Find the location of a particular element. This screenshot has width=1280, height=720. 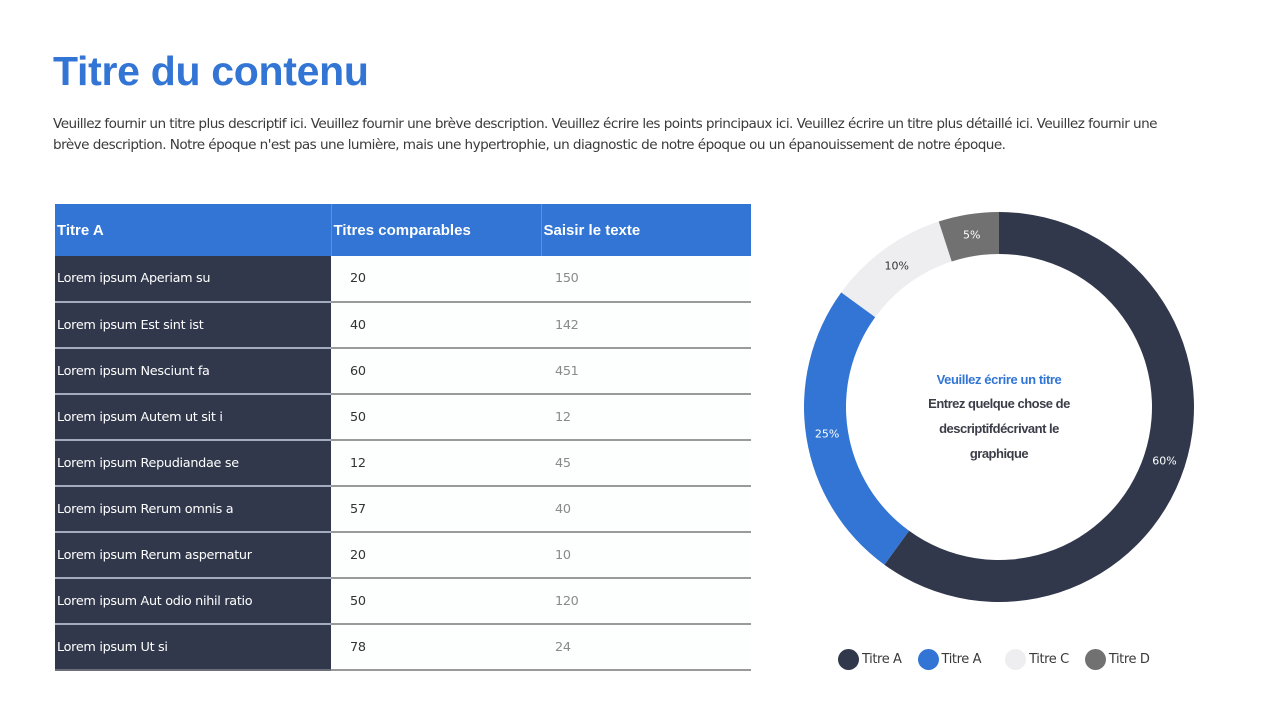

table-row: Lorem ipsum Ut si 78 24 is located at coordinates (403, 647).